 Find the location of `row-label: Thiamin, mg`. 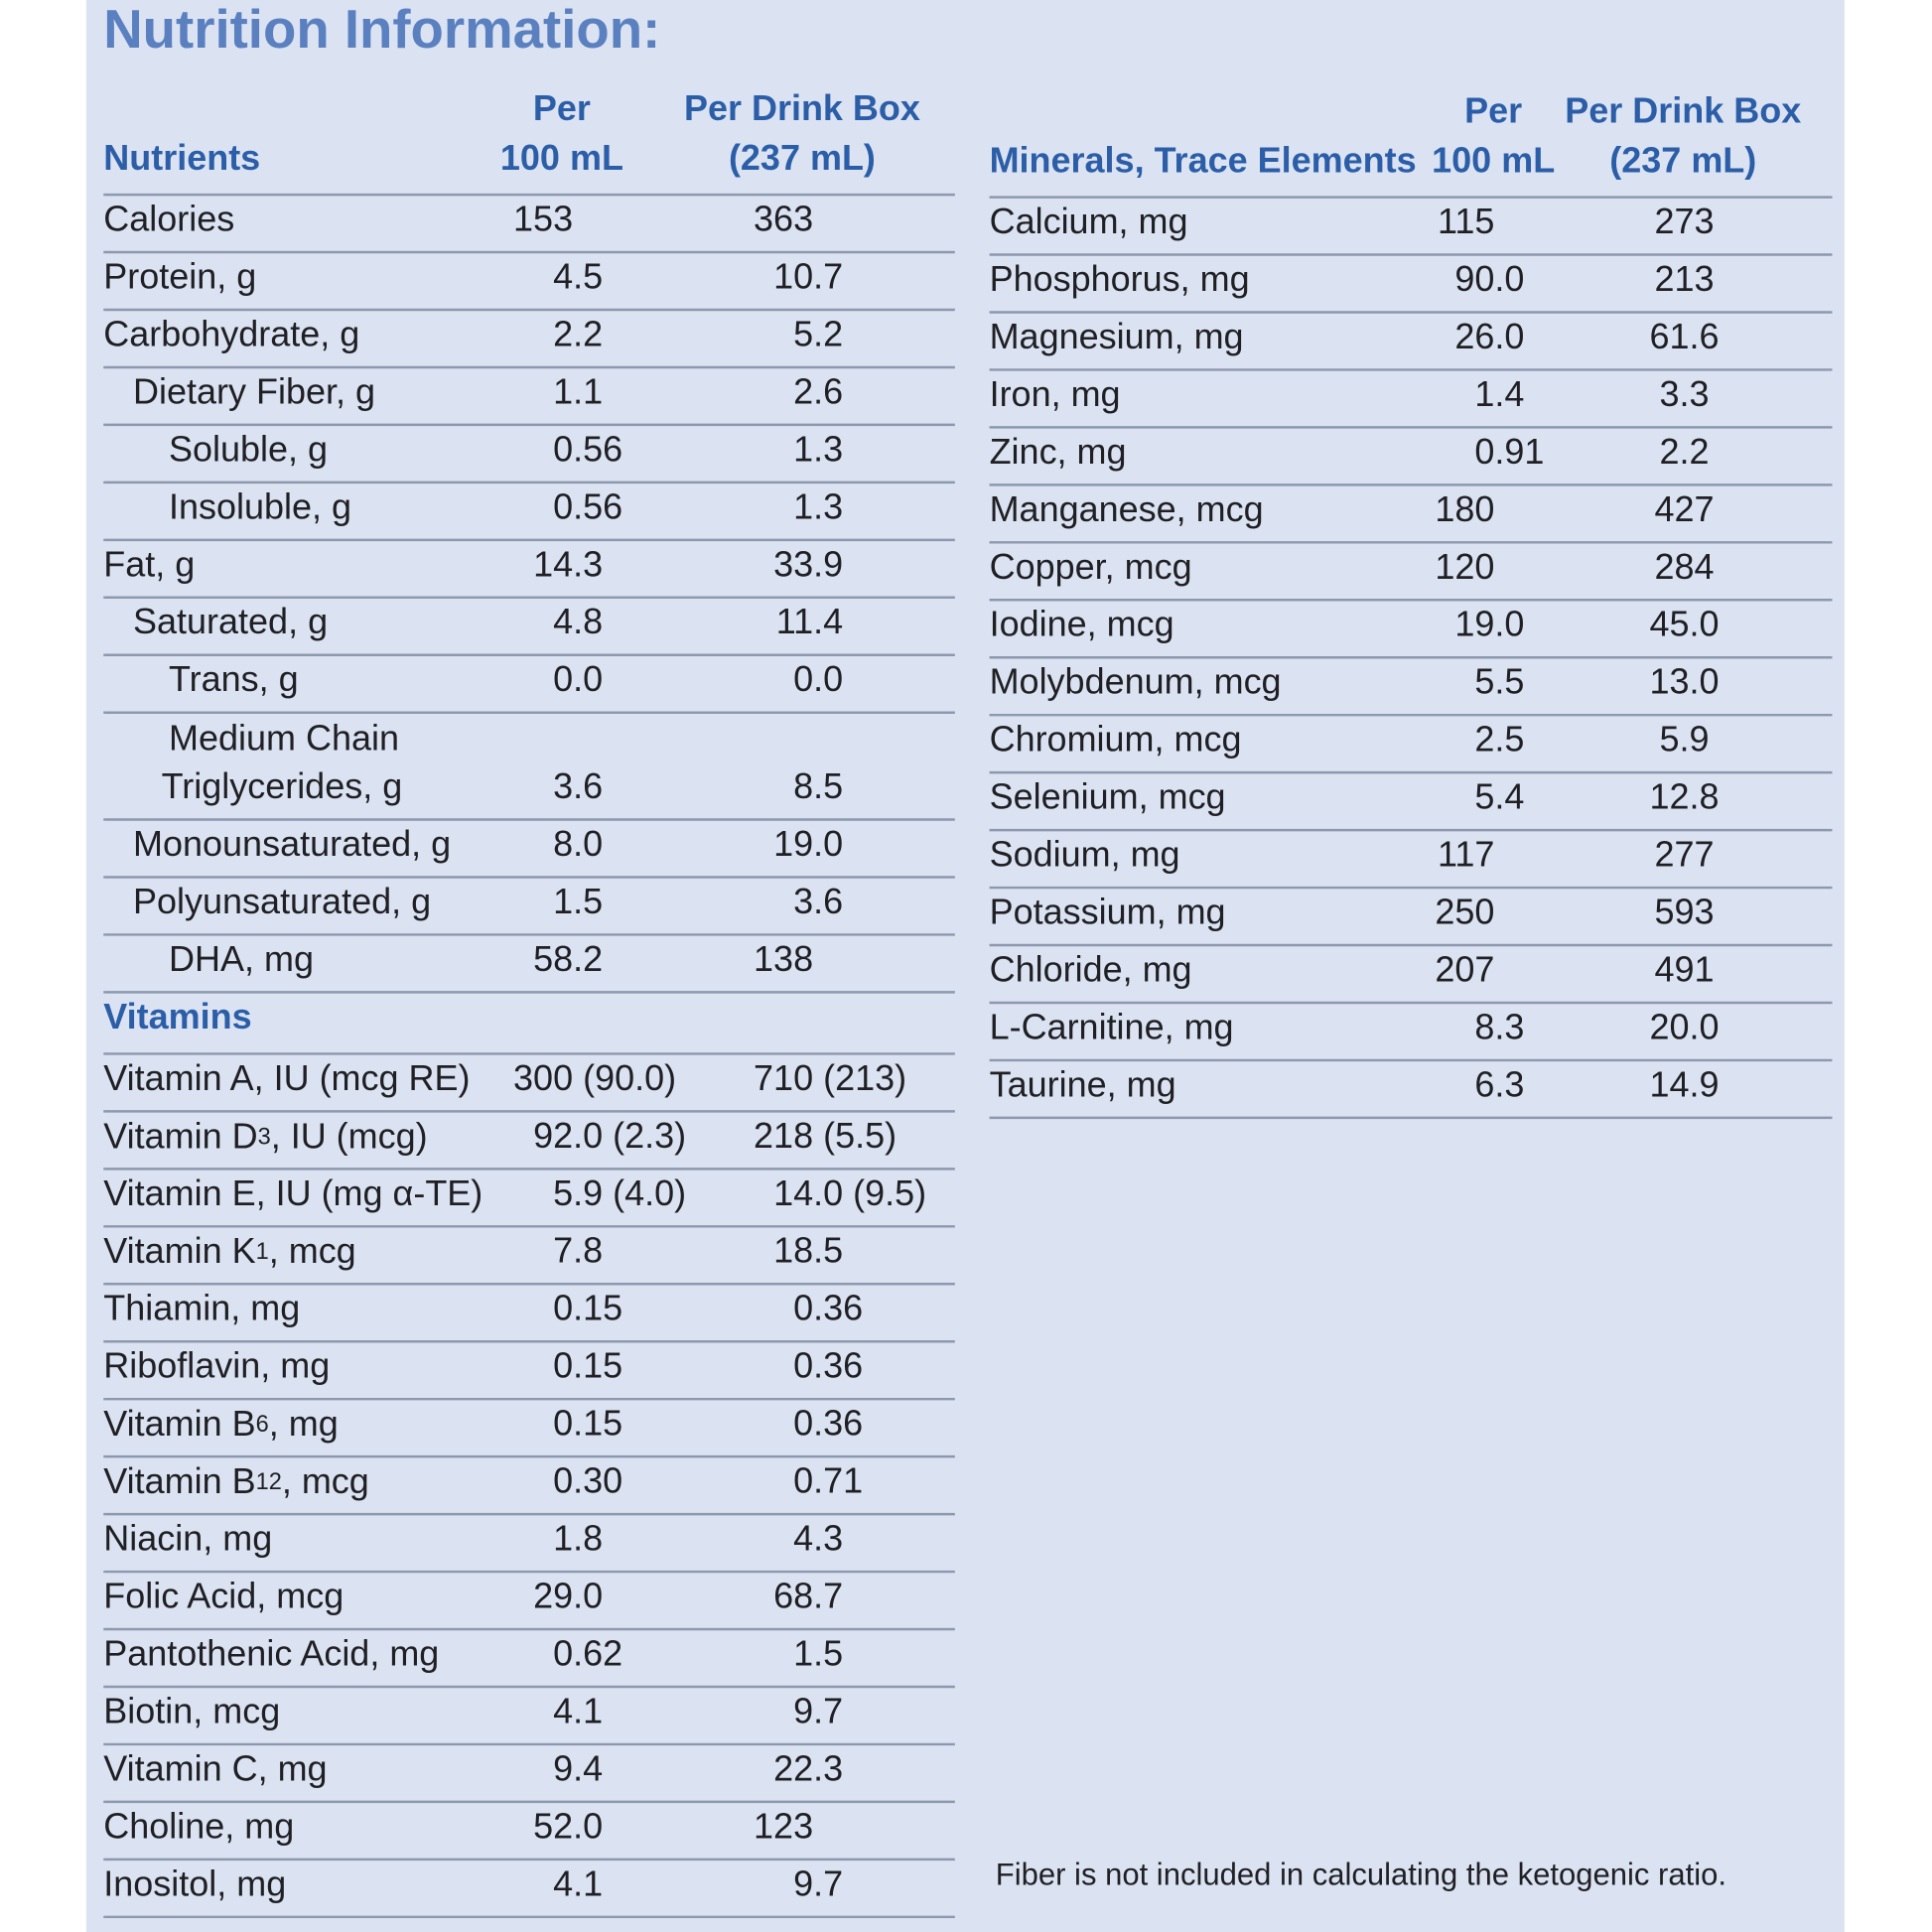

row-label: Thiamin, mg is located at coordinates (202, 1308).